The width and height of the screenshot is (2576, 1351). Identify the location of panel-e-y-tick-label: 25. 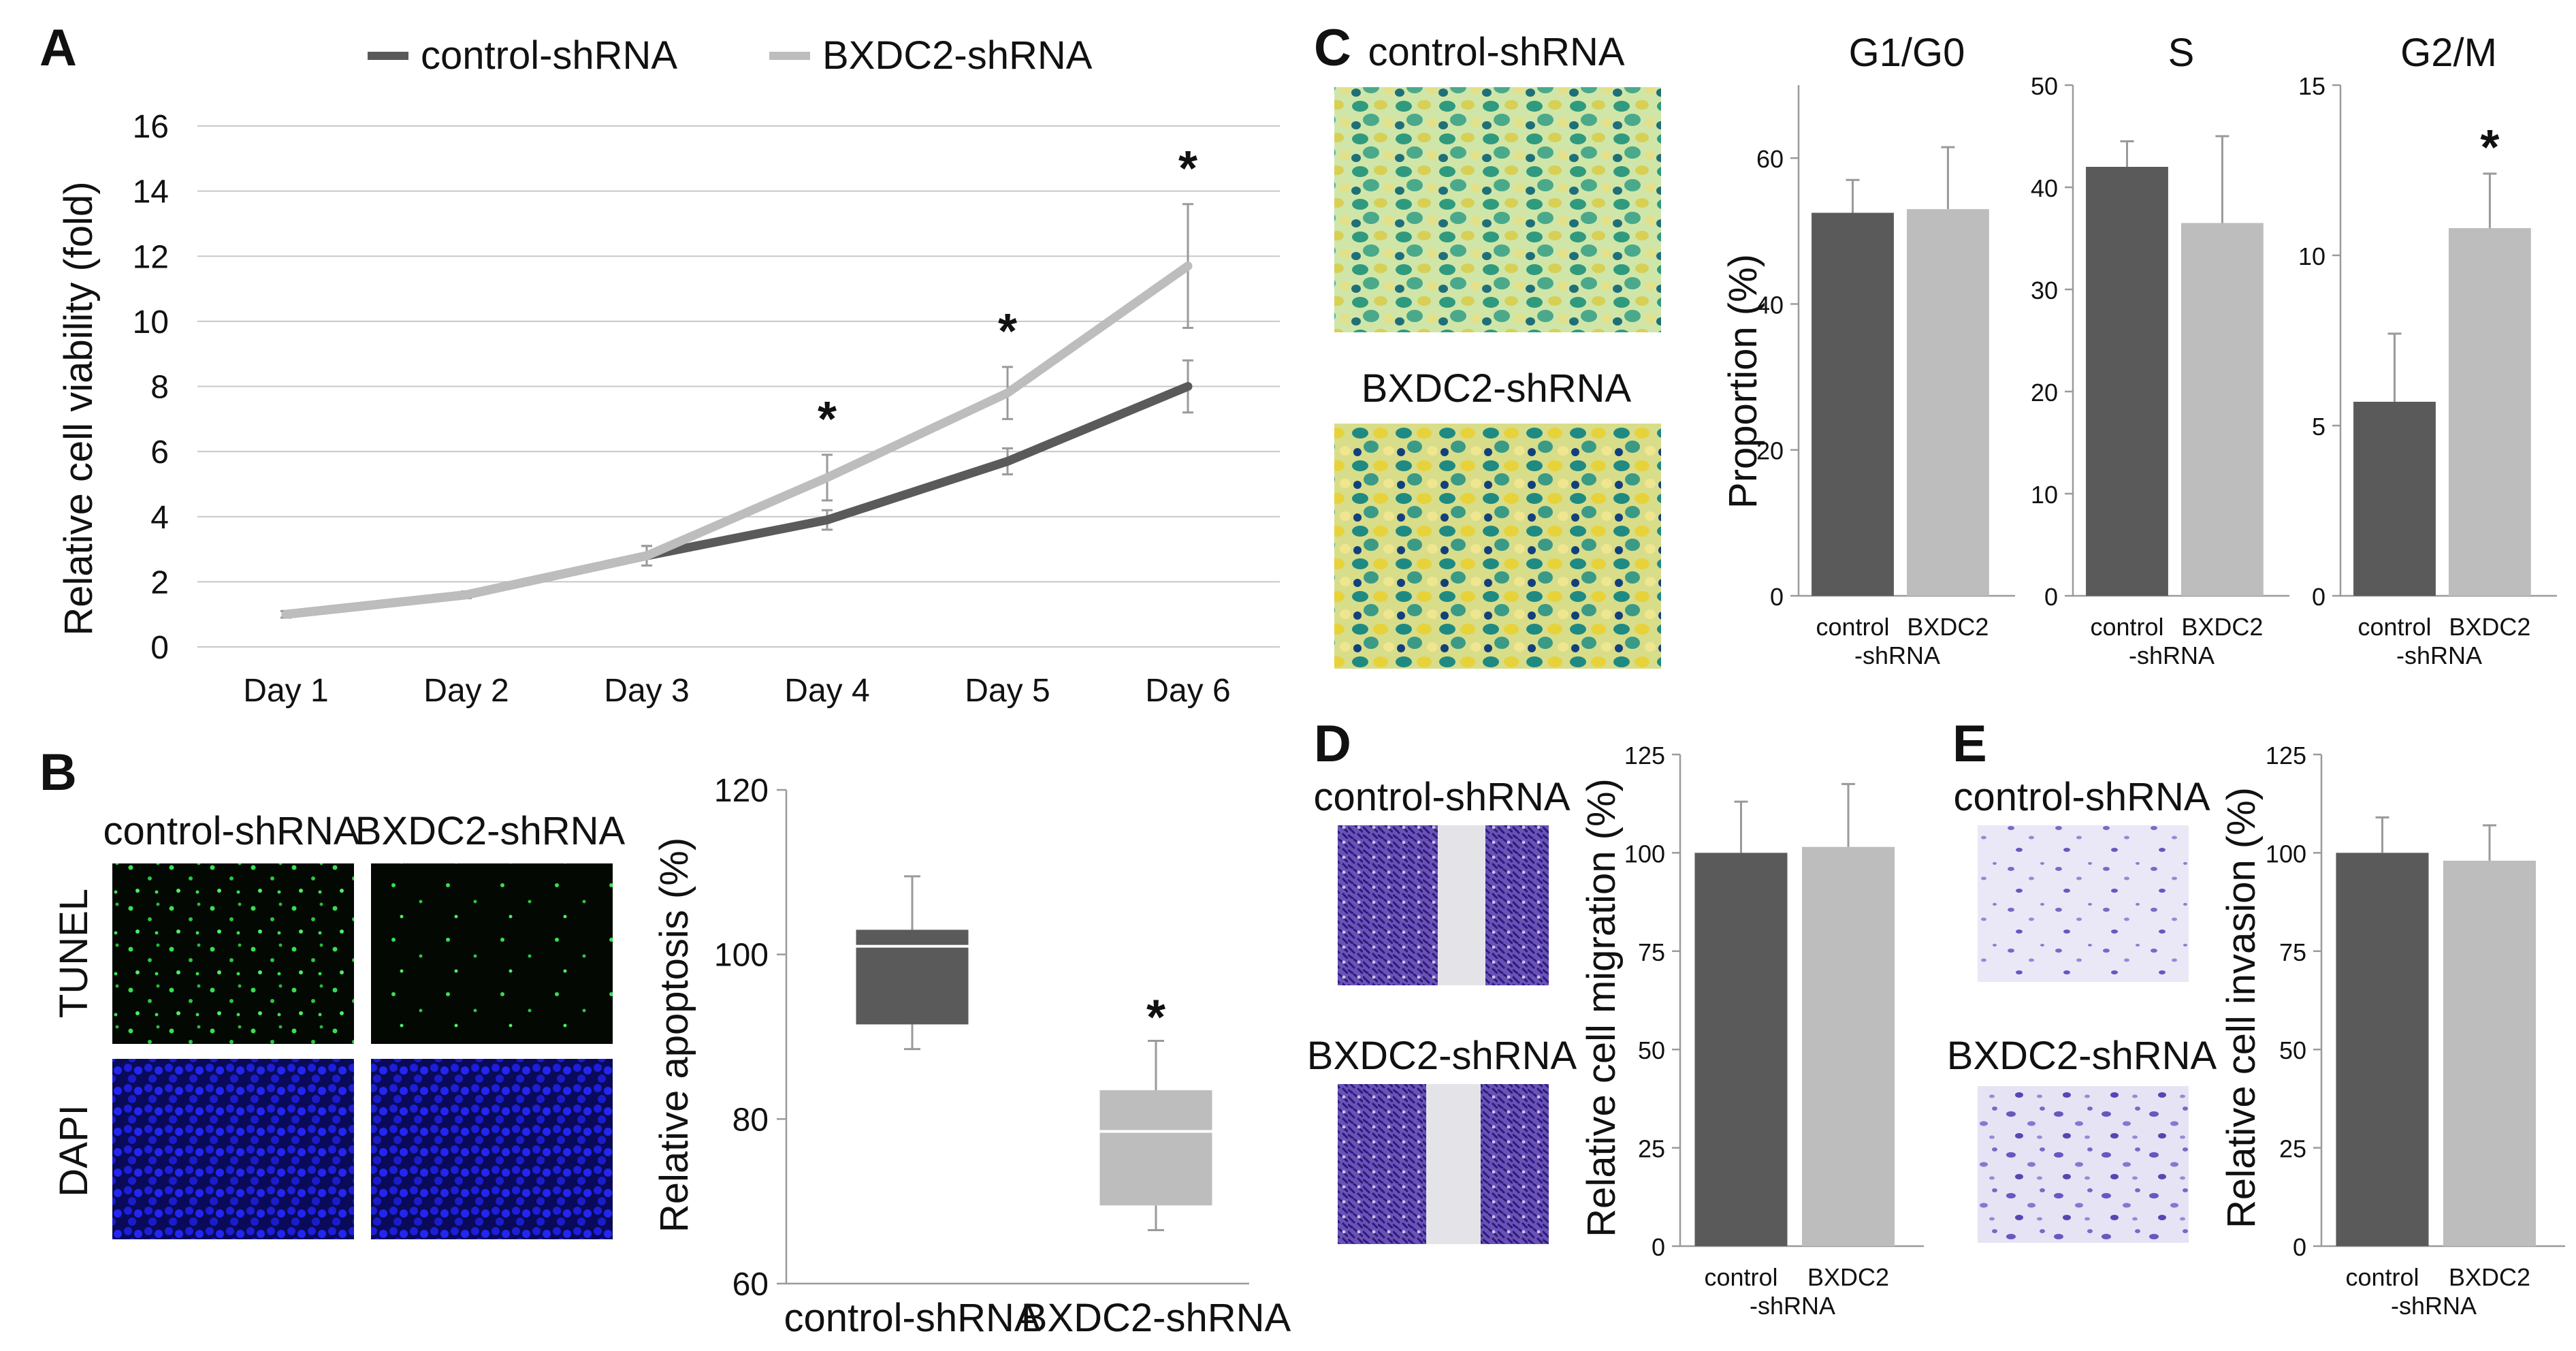
(2292, 1149).